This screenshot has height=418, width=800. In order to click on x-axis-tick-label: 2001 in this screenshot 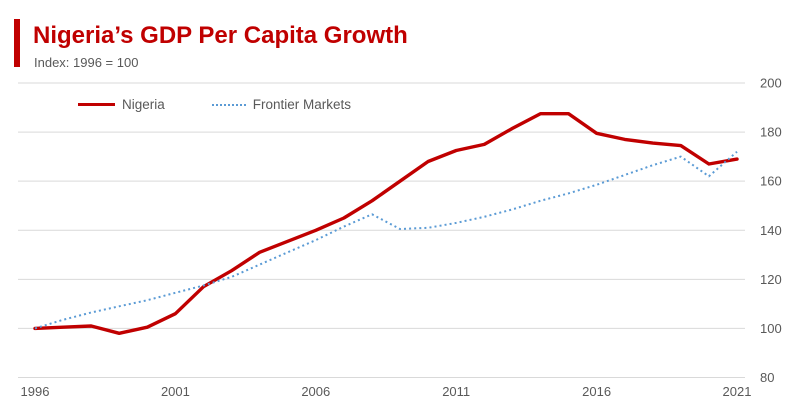, I will do `click(175, 391)`.